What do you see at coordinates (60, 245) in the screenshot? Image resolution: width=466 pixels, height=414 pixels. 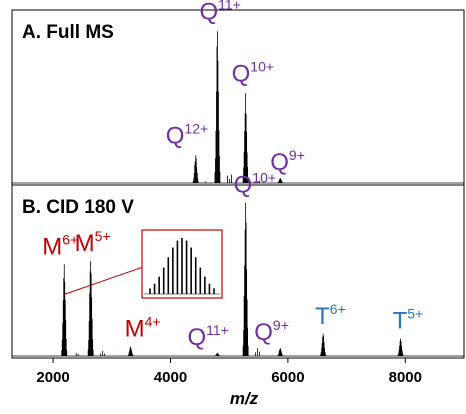 I see `peak-label: M6+` at bounding box center [60, 245].